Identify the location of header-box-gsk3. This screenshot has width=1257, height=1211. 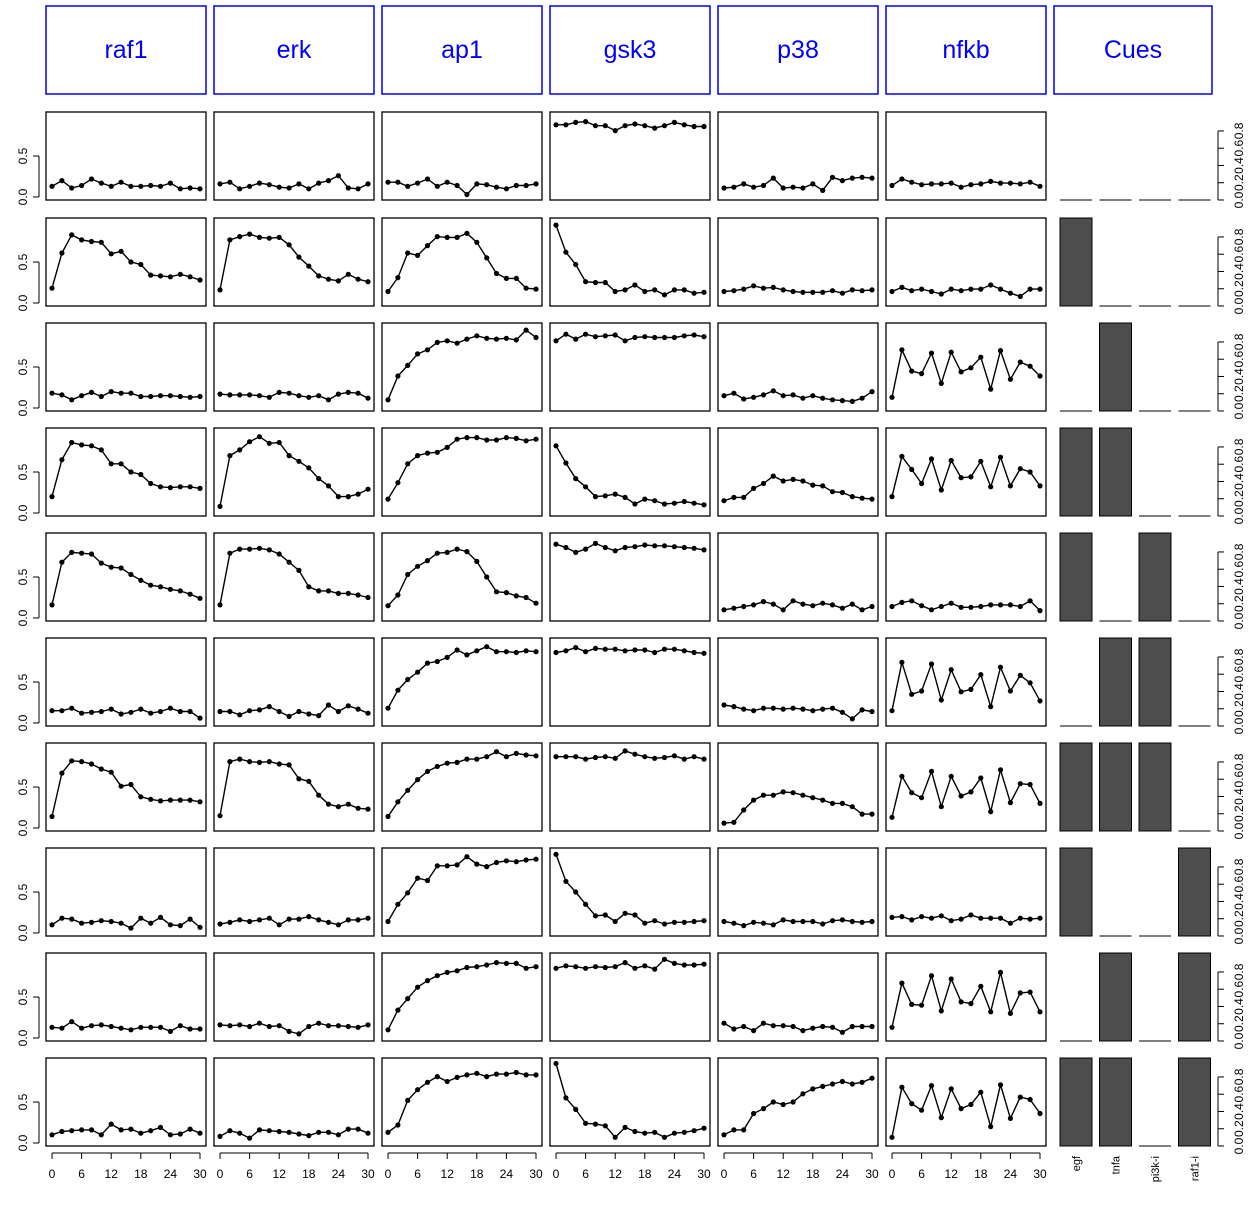
(630, 50).